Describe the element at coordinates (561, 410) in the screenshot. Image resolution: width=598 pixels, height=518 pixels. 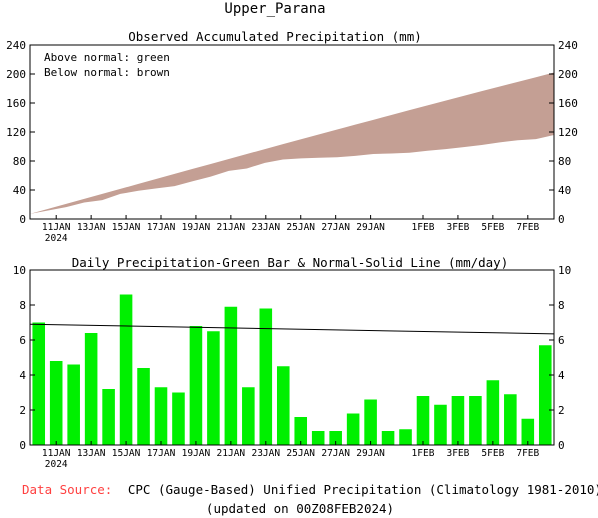
I see `y-tick-label-right: 2` at that location.